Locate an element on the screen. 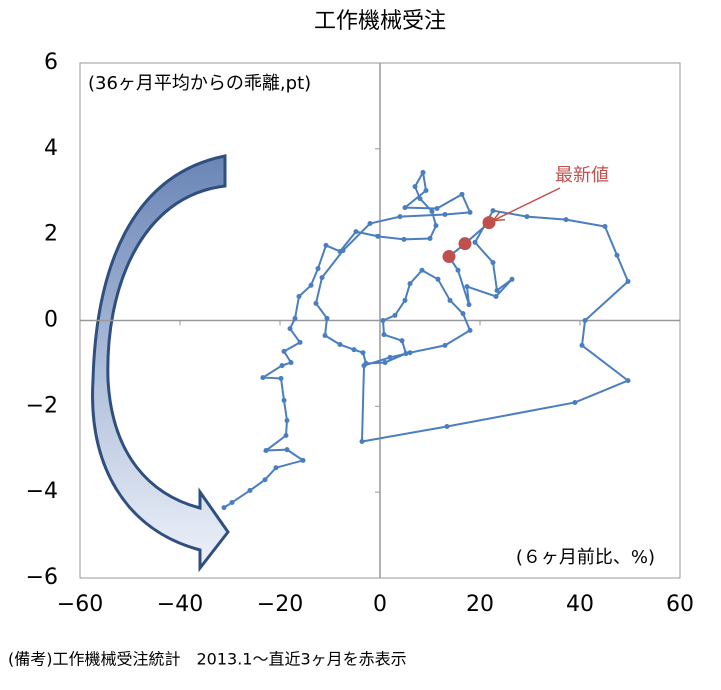 The width and height of the screenshot is (721, 690). y-tick-label: −2 is located at coordinates (42, 405).